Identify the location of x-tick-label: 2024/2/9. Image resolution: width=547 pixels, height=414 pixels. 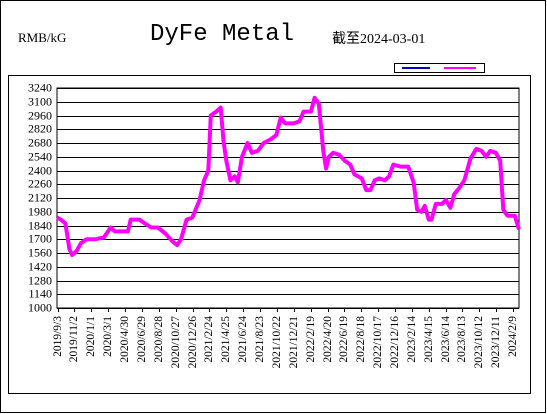
(513, 336).